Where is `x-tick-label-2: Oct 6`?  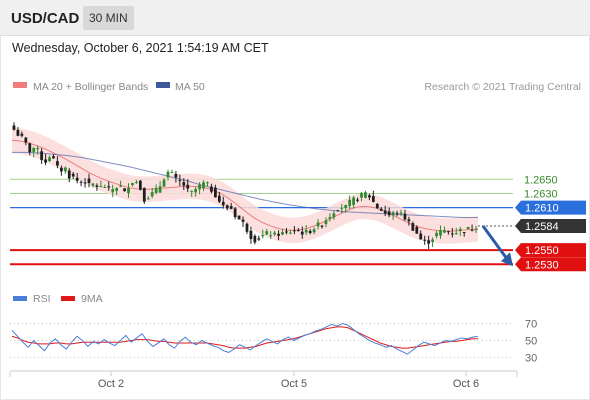 x-tick-label-2: Oct 6 is located at coordinates (466, 384).